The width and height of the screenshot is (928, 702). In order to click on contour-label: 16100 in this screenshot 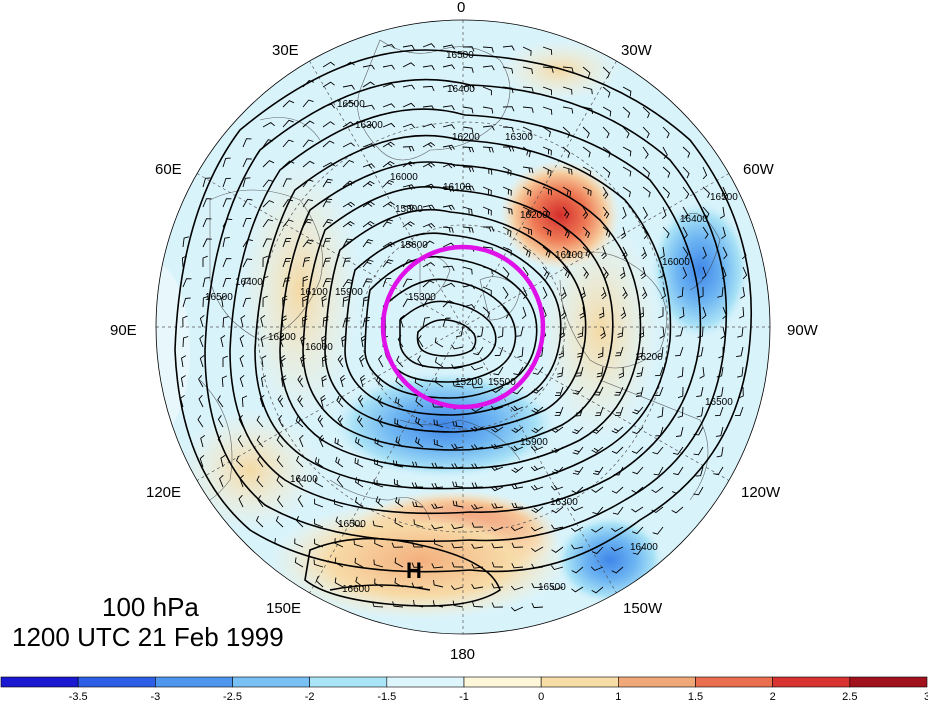, I will do `click(457, 187)`.